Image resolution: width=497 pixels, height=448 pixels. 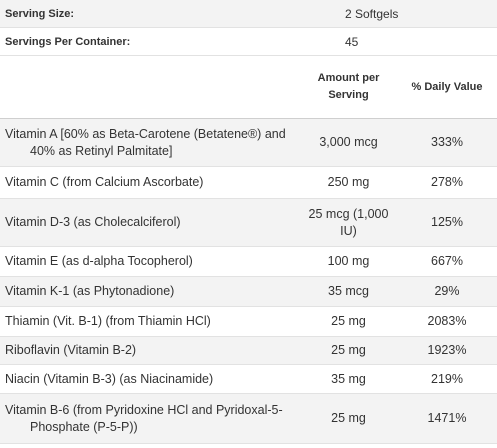 I want to click on meta-value: 2 Softgels, so click(x=398, y=14).